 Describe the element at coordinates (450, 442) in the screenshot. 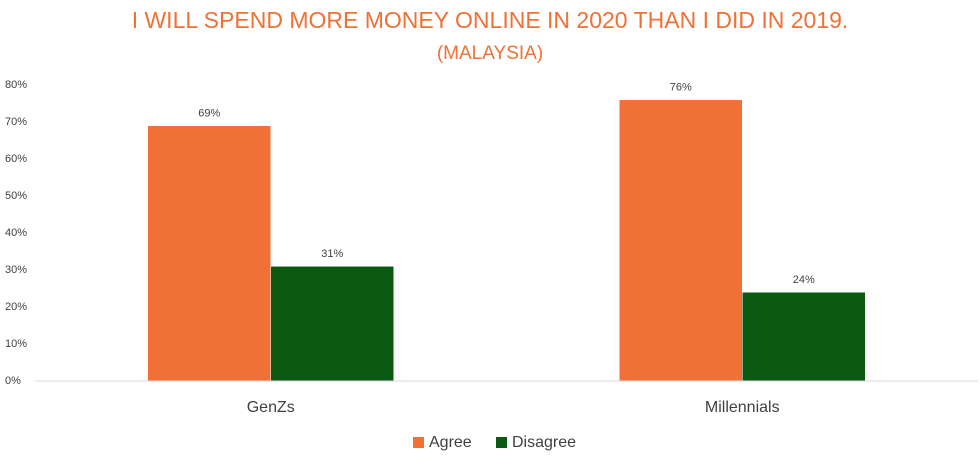

I see `legend-label: Agree` at that location.